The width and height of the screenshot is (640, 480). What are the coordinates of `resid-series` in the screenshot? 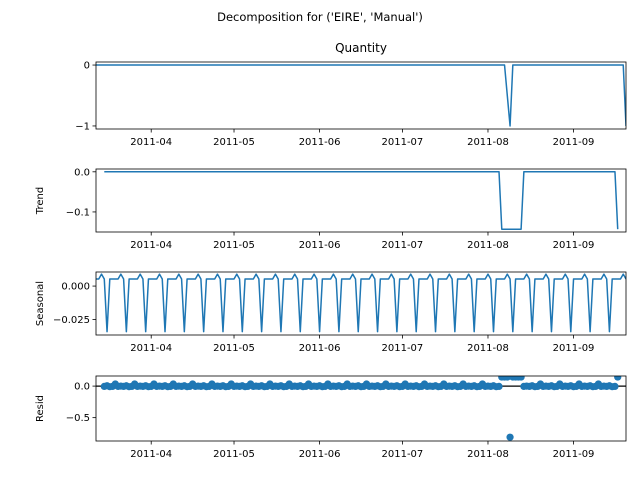 It's located at (361, 408).